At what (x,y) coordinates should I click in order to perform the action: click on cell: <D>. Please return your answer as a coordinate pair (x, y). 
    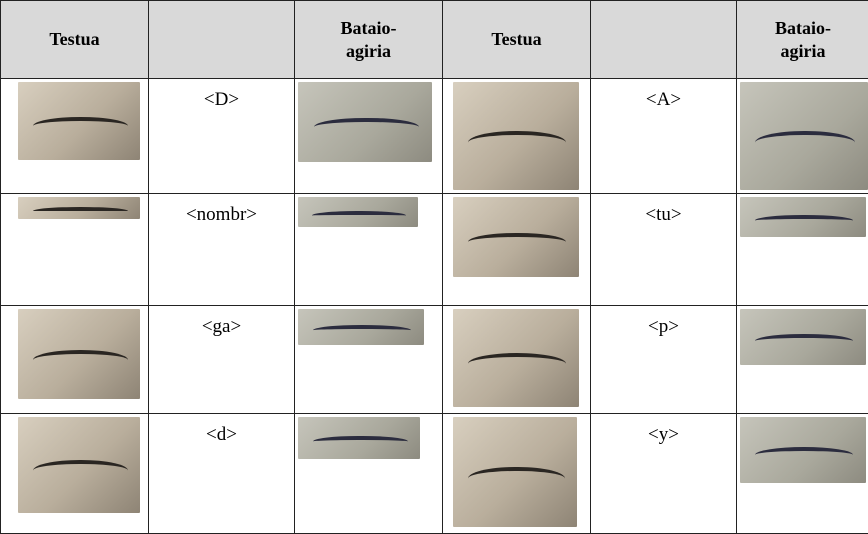
    Looking at the image, I should click on (222, 136).